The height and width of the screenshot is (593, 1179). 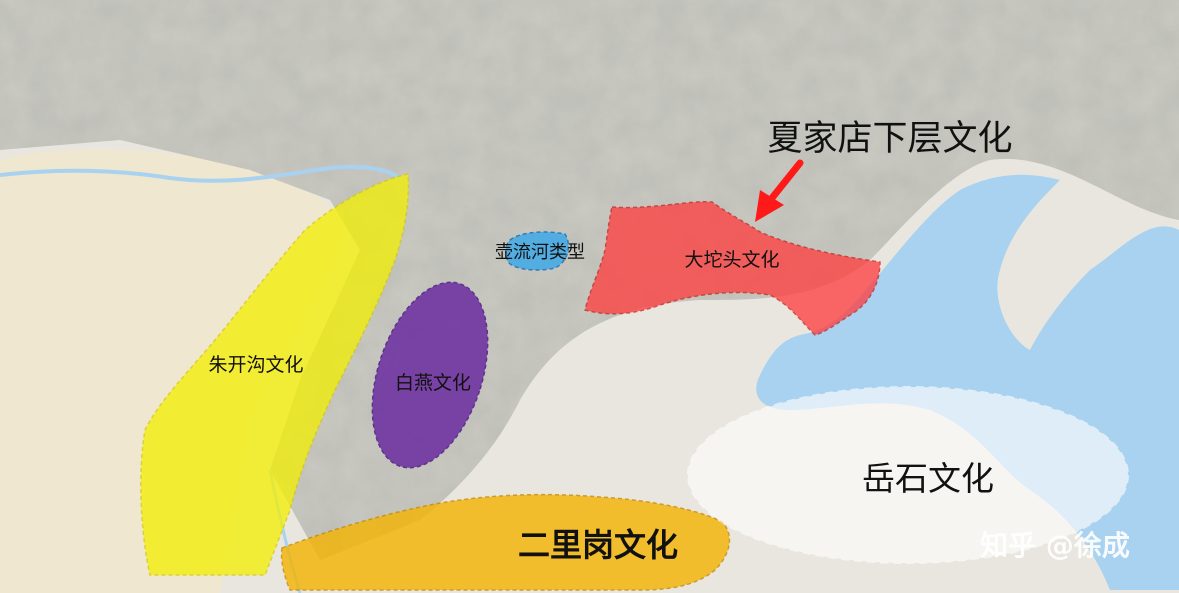 I want to click on region-datuotou-culture, so click(x=732, y=268).